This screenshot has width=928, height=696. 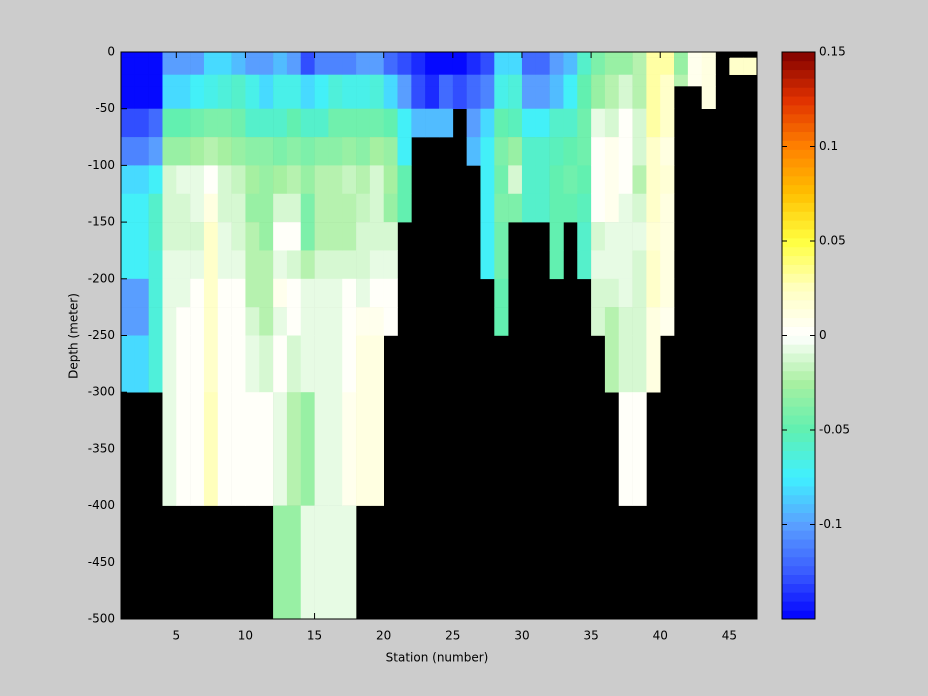 I want to click on colorbar-tick-label: 0.15, so click(x=832, y=52).